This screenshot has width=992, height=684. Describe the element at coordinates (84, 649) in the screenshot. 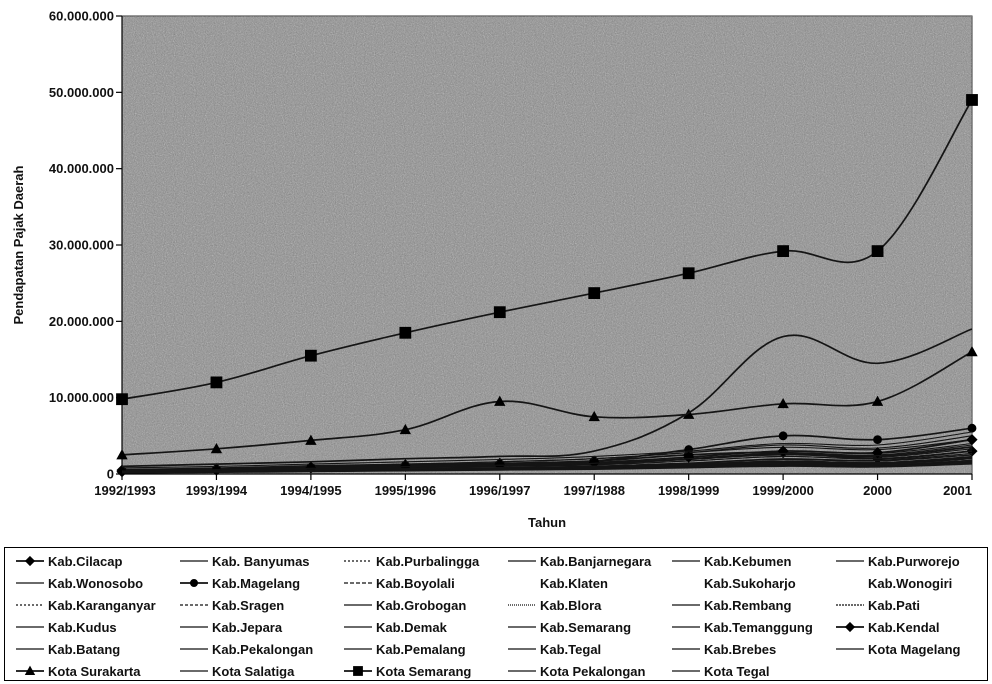

I see `legend-label: Kab.Batang` at that location.